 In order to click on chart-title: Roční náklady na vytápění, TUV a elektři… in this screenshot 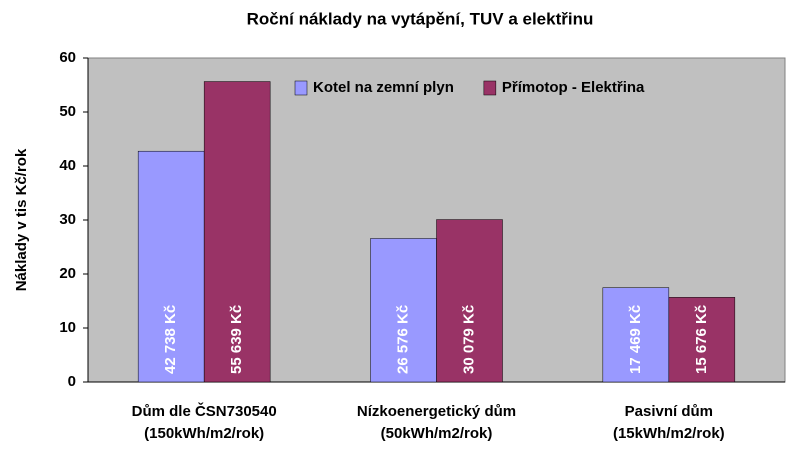, I will do `click(420, 18)`.